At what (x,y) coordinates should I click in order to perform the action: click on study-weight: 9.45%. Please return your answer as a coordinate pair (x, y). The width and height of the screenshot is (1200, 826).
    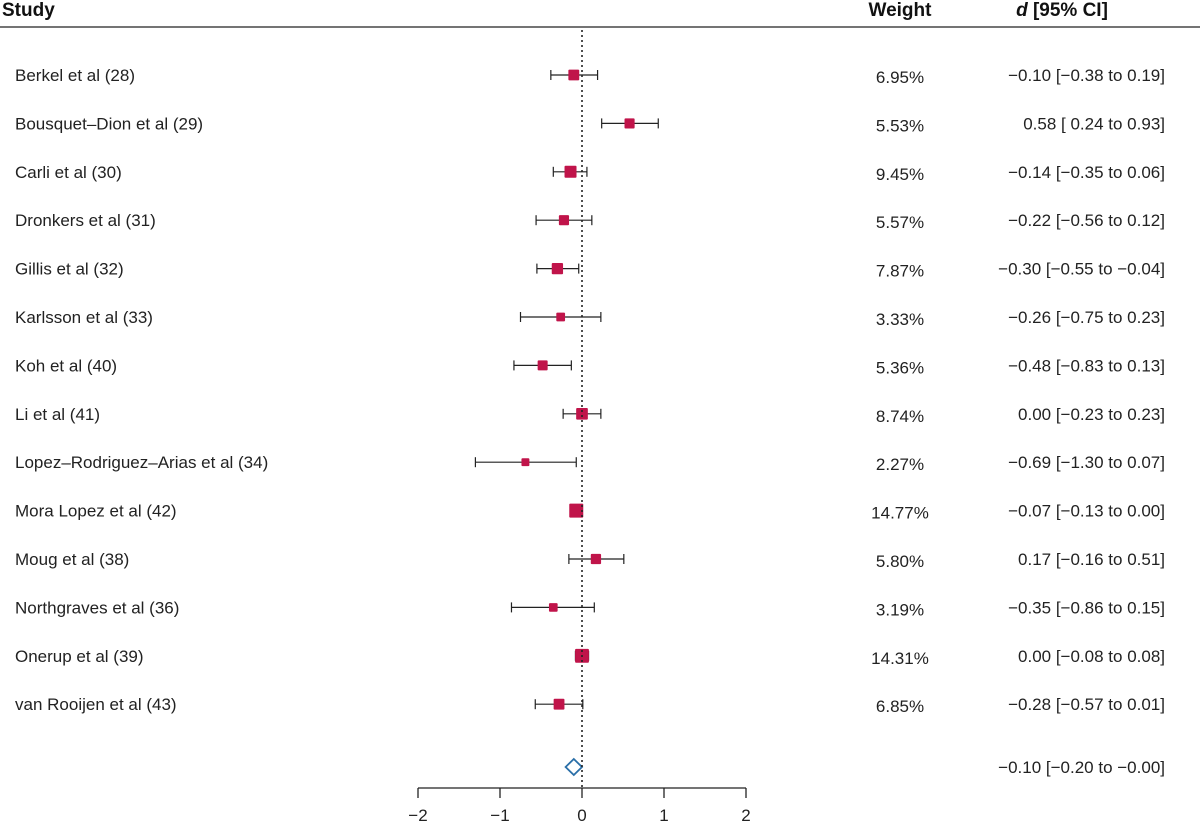
    Looking at the image, I should click on (900, 174).